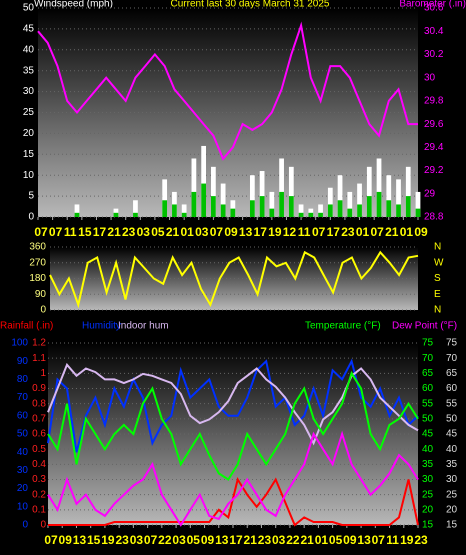 The width and height of the screenshot is (466, 555). Describe the element at coordinates (428, 388) in the screenshot. I see `y-tick-label: 60` at that location.